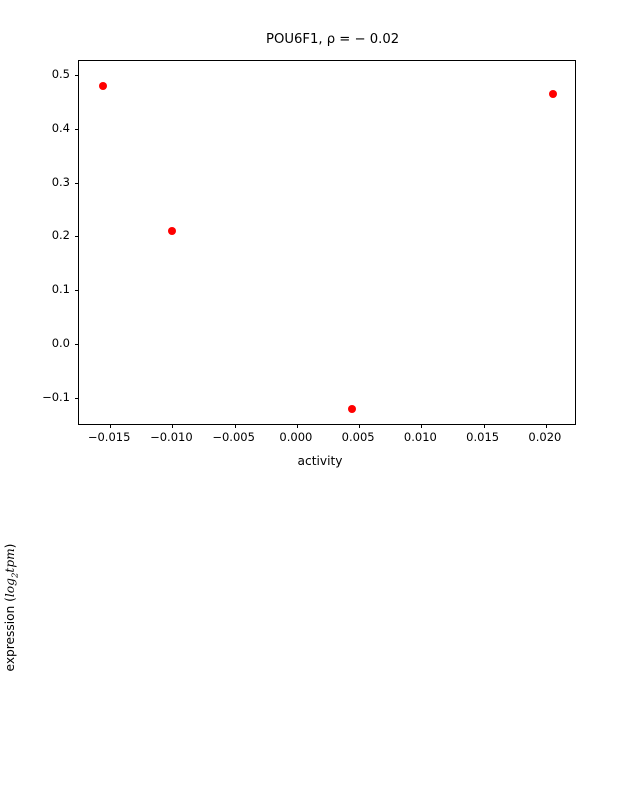  Describe the element at coordinates (15, 575) in the screenshot. I see `y-axis-label-subscript: 2` at that location.